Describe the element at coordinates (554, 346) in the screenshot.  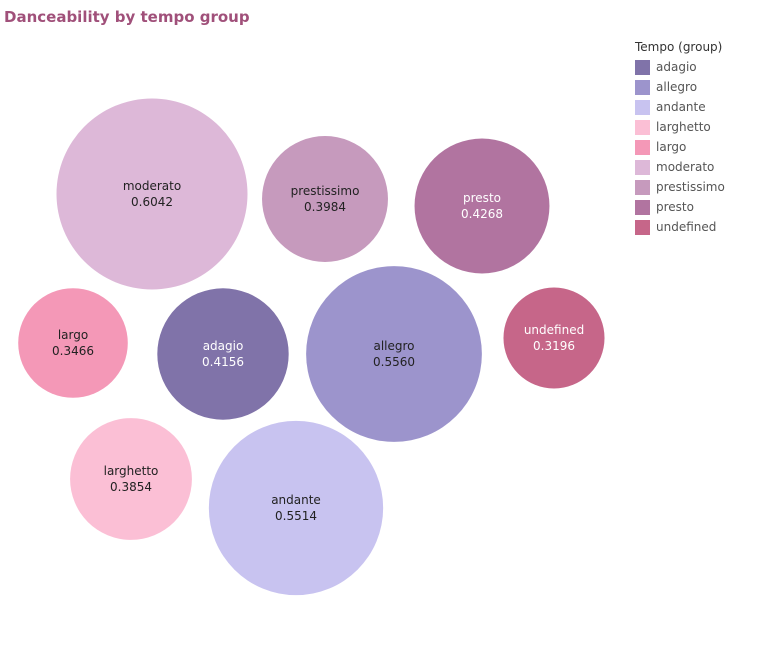
I see `bubble-value-label: 0.3196` at that location.